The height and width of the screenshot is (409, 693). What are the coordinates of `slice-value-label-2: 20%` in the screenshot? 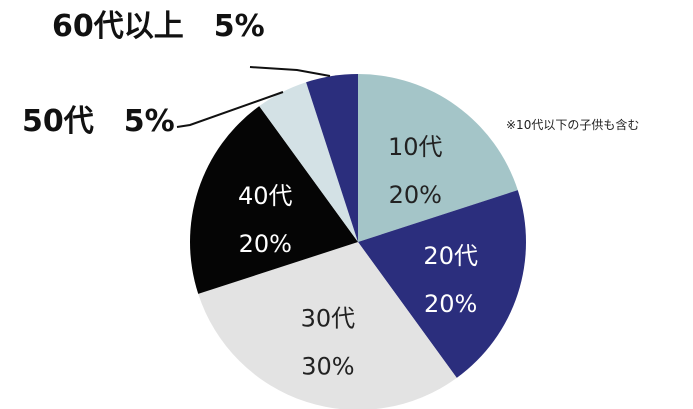 It's located at (450, 304).